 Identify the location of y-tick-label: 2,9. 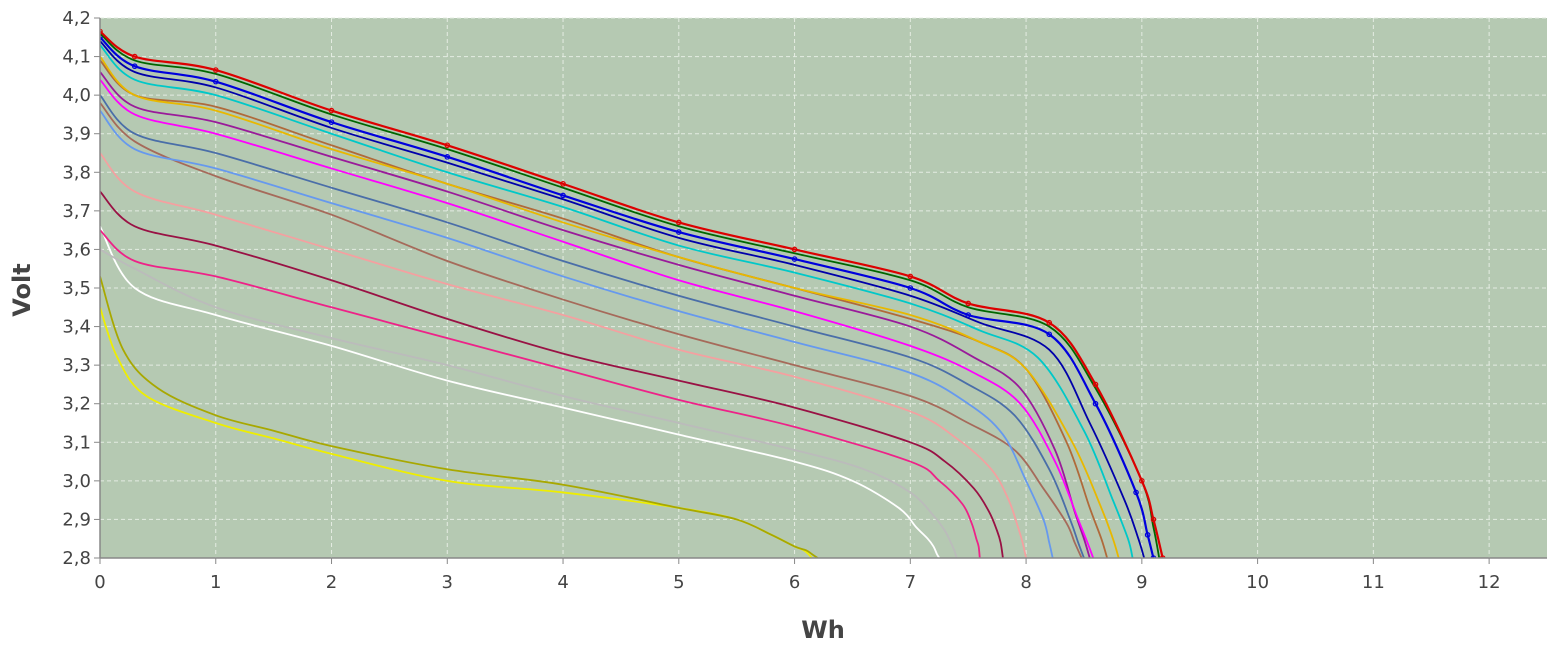
(76, 519).